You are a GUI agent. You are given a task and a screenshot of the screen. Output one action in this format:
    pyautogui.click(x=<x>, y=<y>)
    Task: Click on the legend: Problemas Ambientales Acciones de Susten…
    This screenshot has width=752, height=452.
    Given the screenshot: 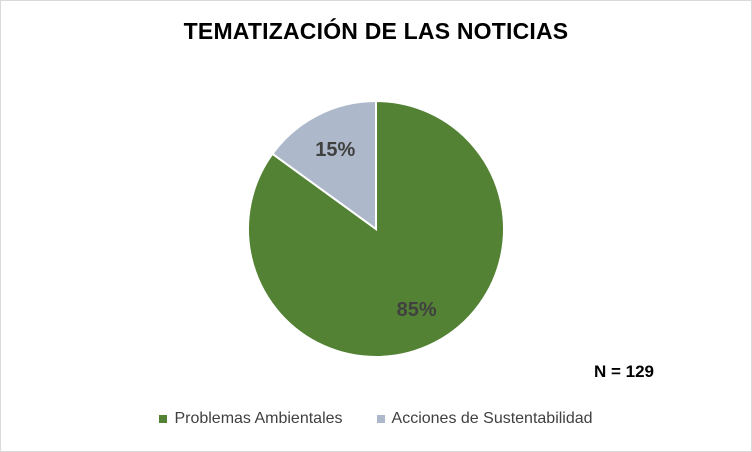 What is the action you would take?
    pyautogui.click(x=376, y=419)
    